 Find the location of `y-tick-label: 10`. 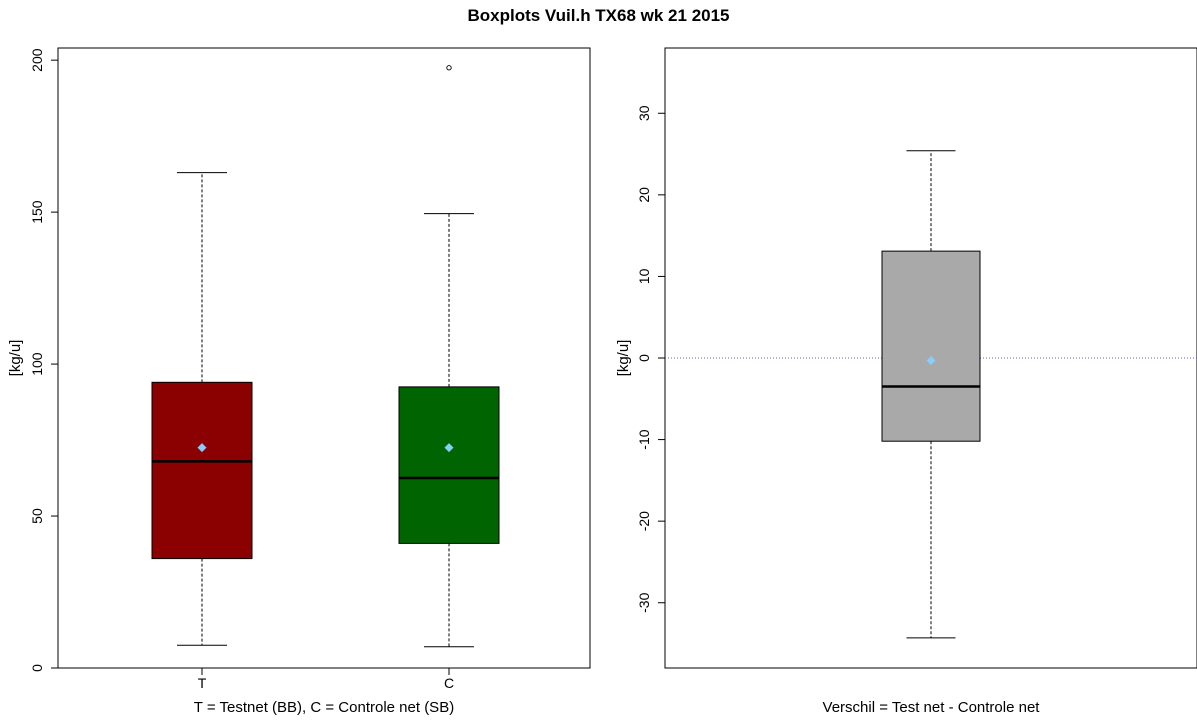

y-tick-label: 10 is located at coordinates (644, 276).